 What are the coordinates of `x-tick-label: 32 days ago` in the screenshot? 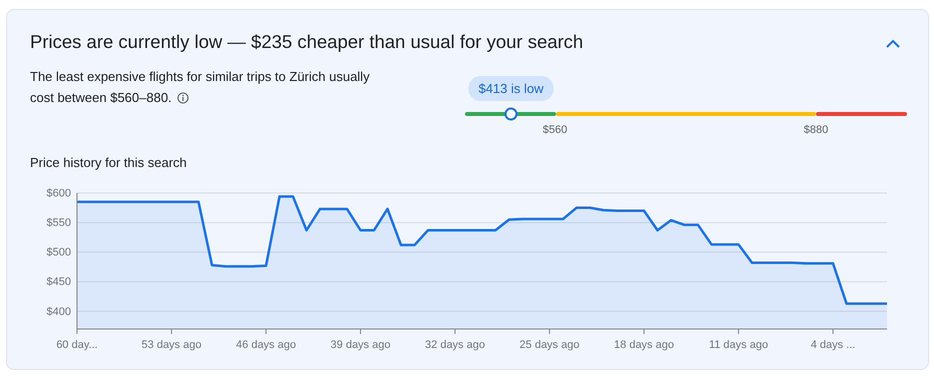 It's located at (455, 344).